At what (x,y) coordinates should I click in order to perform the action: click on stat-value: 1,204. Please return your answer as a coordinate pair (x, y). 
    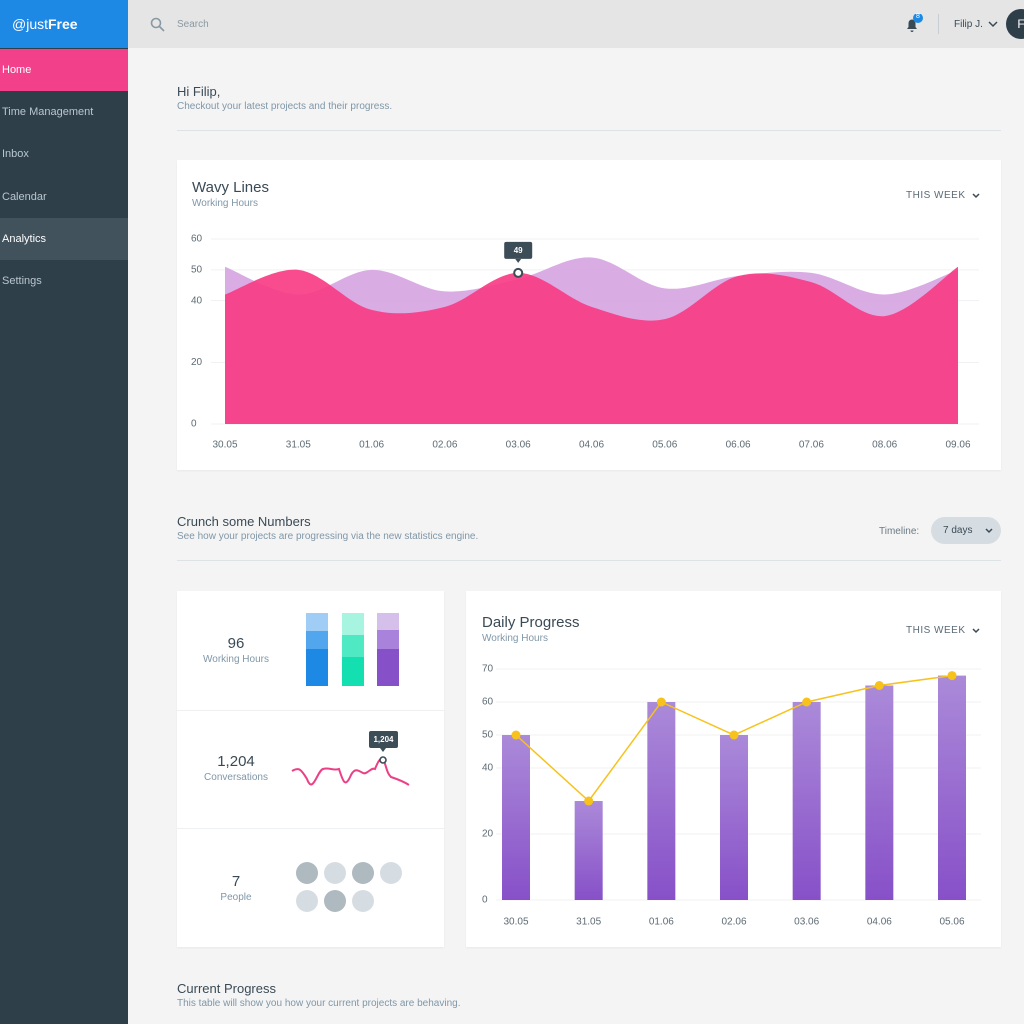
    Looking at the image, I should click on (236, 761).